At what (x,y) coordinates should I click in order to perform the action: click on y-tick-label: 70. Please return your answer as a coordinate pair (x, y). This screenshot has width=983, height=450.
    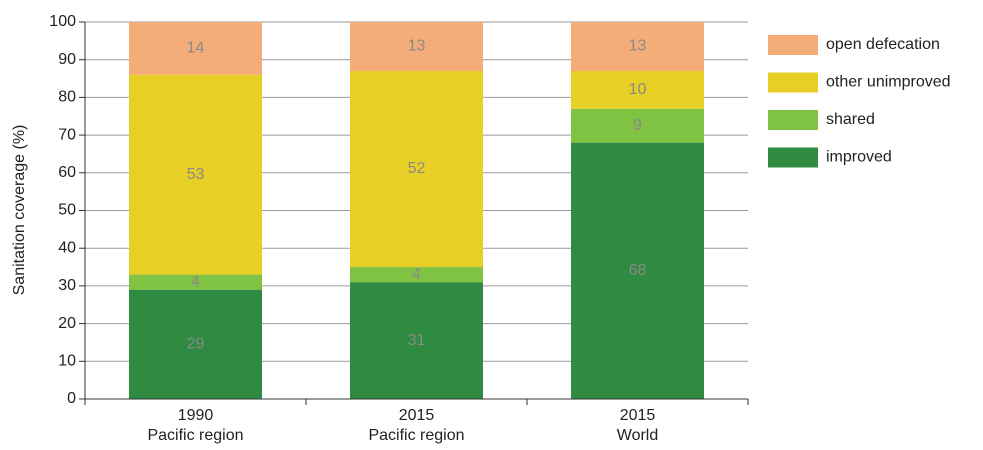
    Looking at the image, I should click on (67, 134).